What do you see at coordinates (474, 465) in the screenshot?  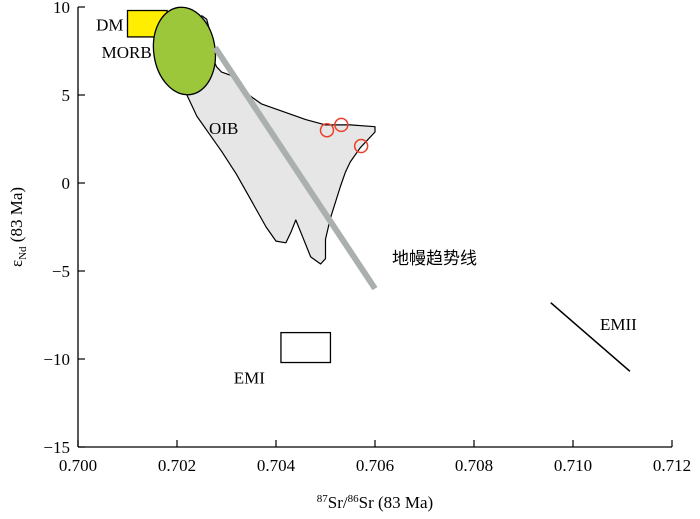 I see `x-tick-label: 0.708` at bounding box center [474, 465].